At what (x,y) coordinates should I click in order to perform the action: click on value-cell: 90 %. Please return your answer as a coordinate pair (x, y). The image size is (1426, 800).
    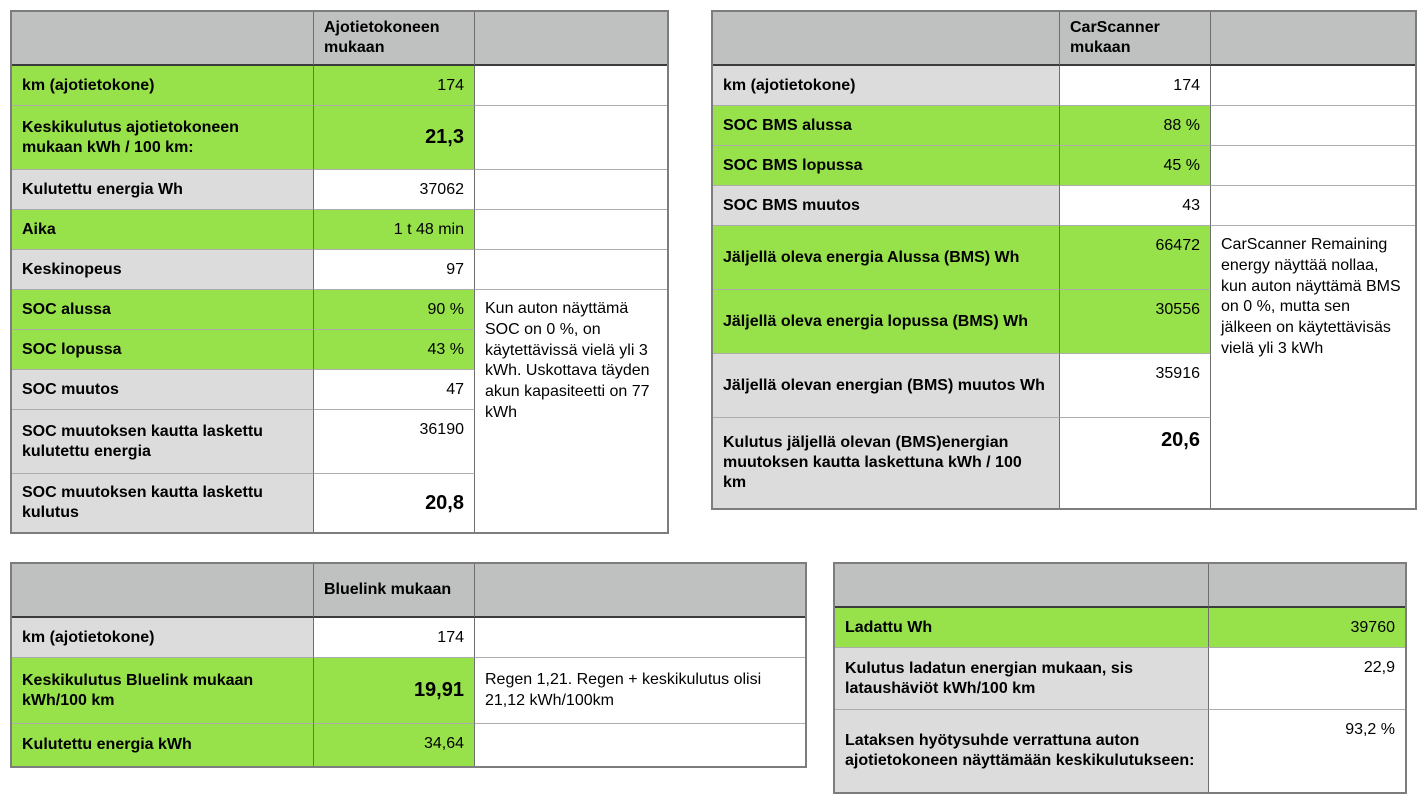
    Looking at the image, I should click on (394, 310).